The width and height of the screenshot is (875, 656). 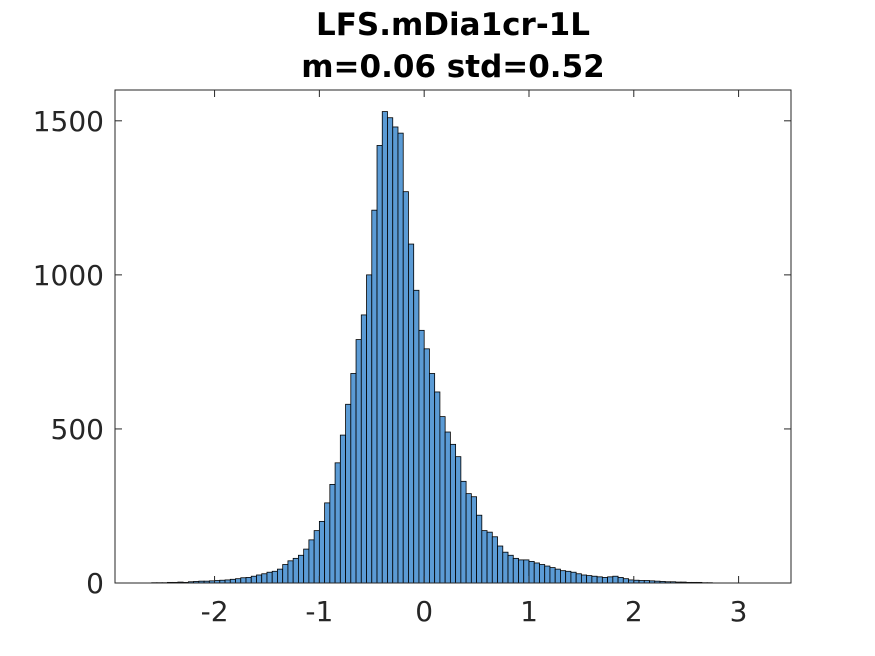 I want to click on chart-title: LFS.mDia1cr-1L, so click(x=453, y=25).